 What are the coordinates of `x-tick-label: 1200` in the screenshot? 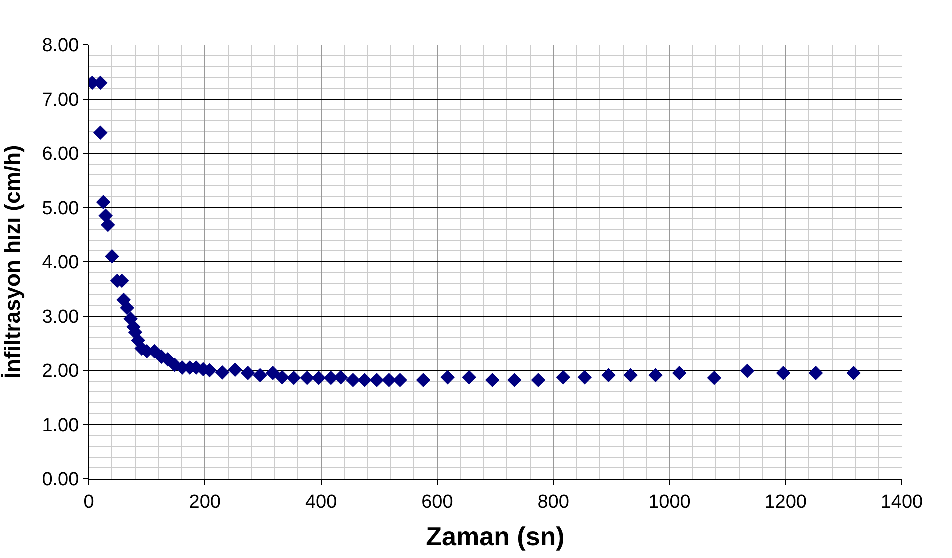 It's located at (785, 502).